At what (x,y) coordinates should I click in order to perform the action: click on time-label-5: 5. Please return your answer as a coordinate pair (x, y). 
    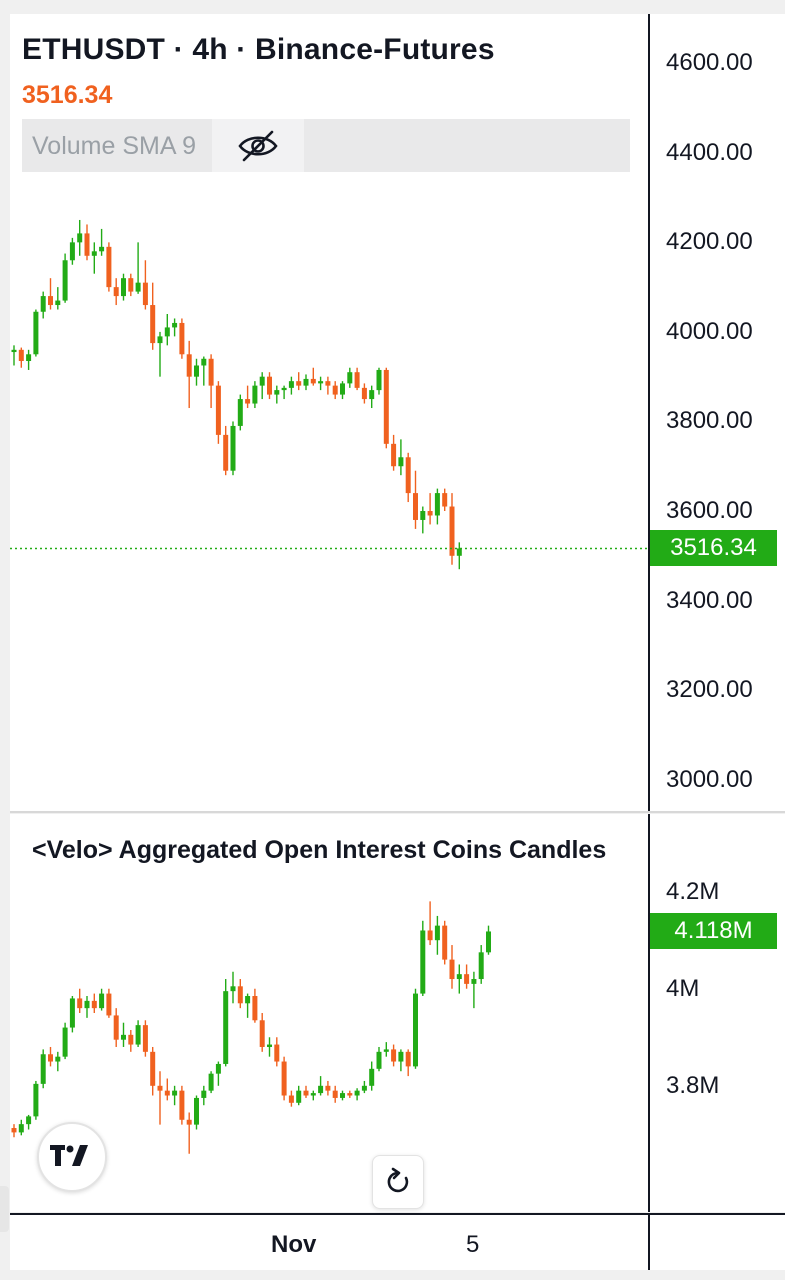
    Looking at the image, I should click on (473, 1244).